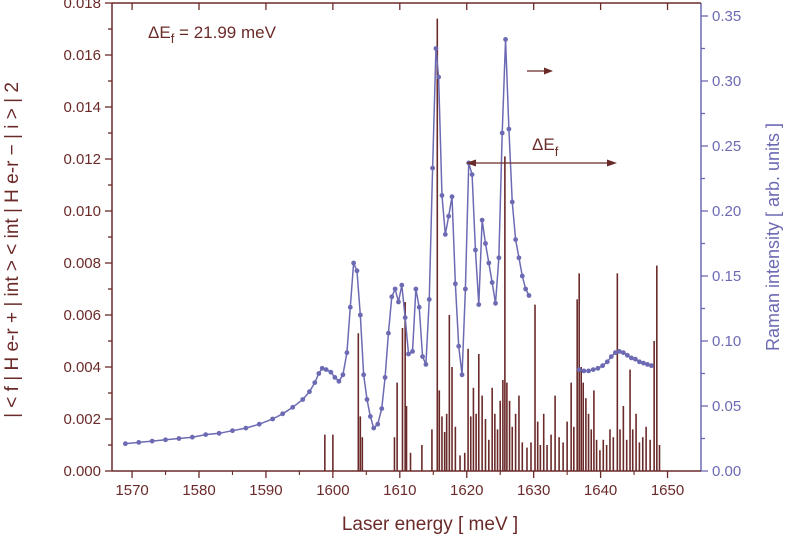 The height and width of the screenshot is (540, 785). I want to click on x-tick-label: 1650, so click(667, 490).